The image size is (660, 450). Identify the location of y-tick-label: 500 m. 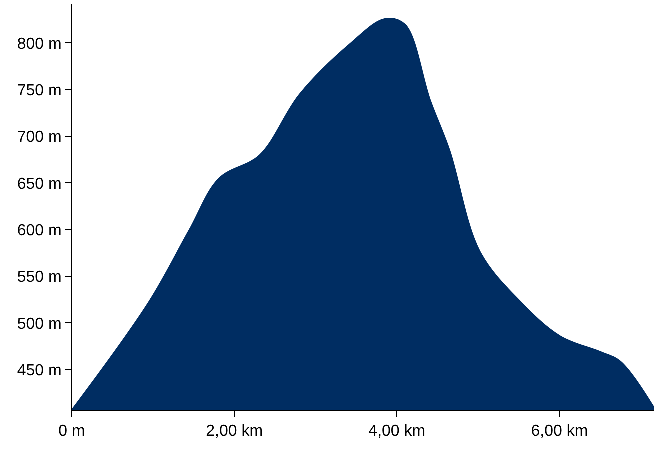
(39, 324).